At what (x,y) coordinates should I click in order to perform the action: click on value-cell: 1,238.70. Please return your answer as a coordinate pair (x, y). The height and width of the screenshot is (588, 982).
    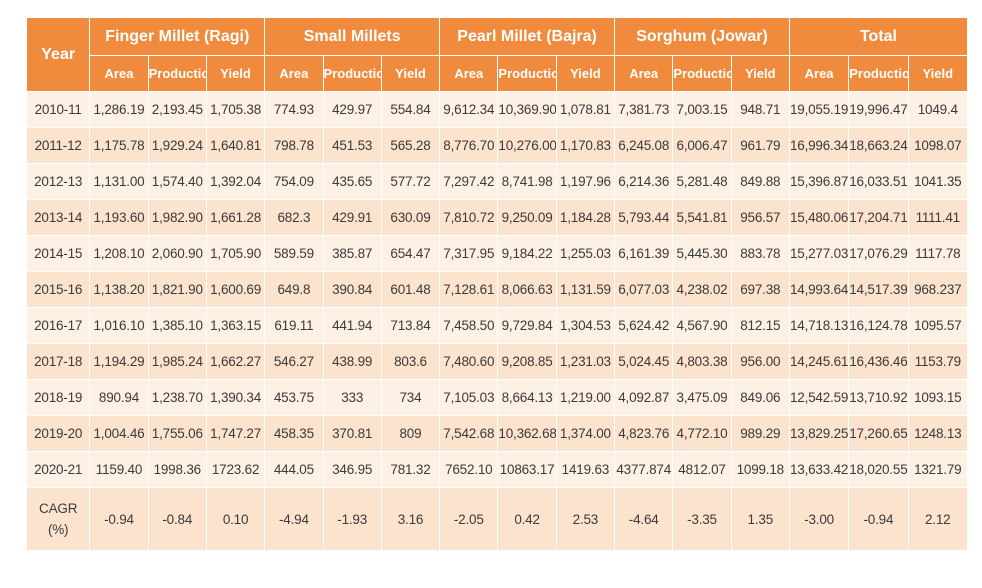
    Looking at the image, I should click on (177, 397).